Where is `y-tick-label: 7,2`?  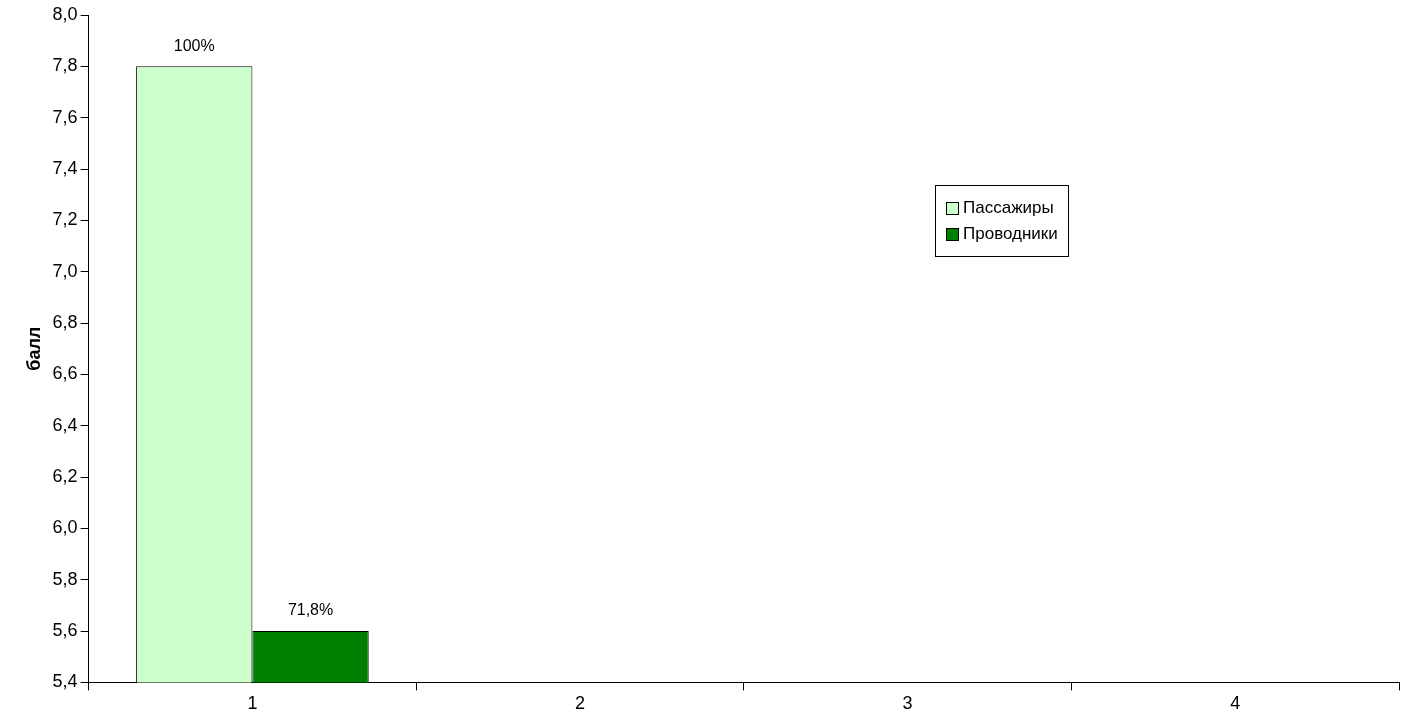 y-tick-label: 7,2 is located at coordinates (65, 219).